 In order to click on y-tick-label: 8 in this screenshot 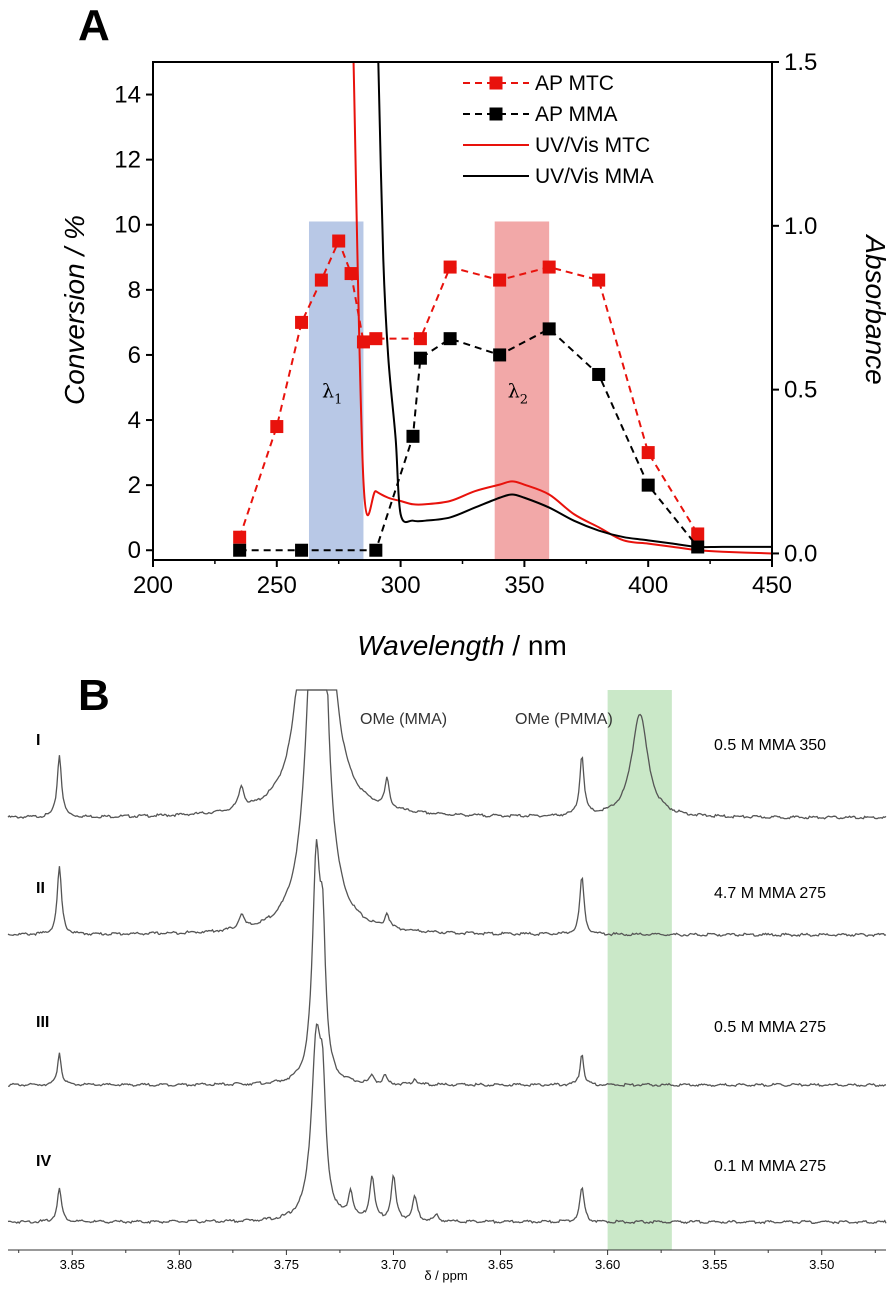, I will do `click(134, 290)`.